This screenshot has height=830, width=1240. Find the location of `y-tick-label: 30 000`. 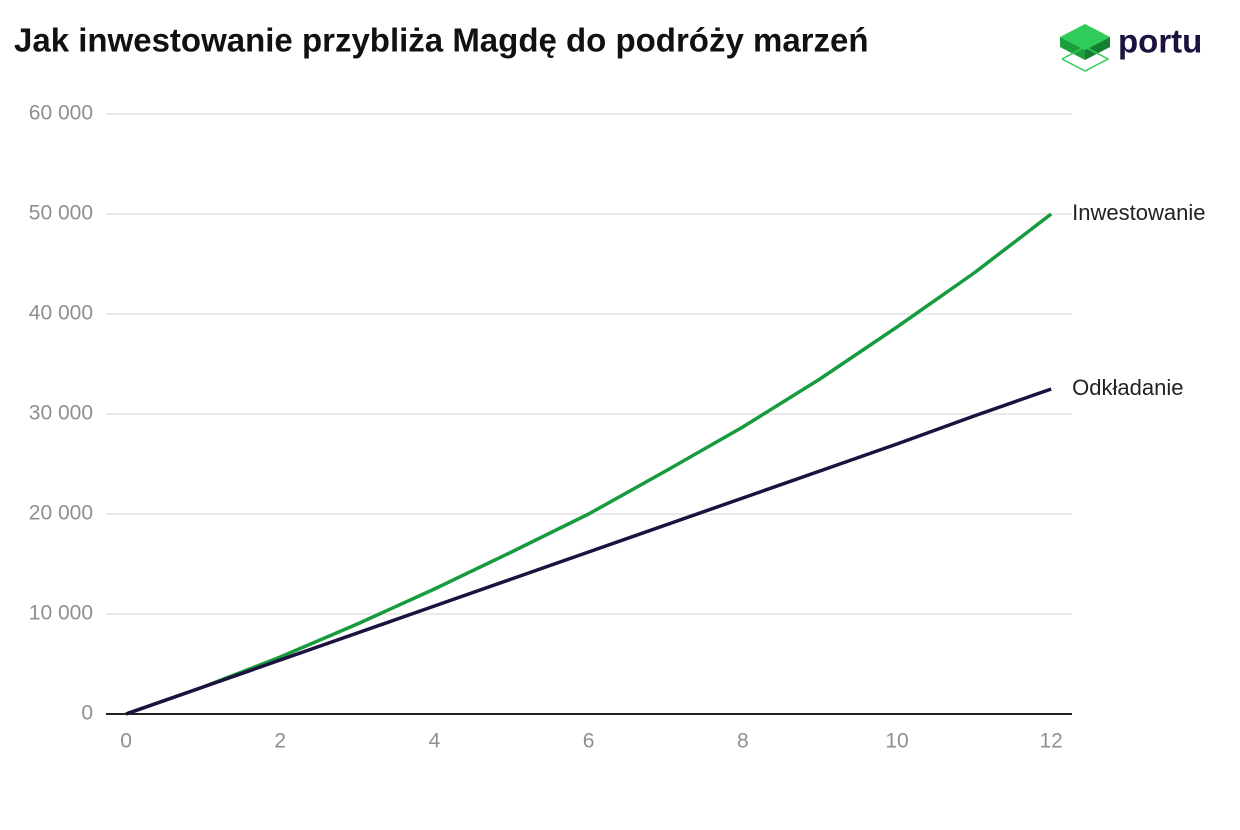

y-tick-label: 30 000 is located at coordinates (61, 413).